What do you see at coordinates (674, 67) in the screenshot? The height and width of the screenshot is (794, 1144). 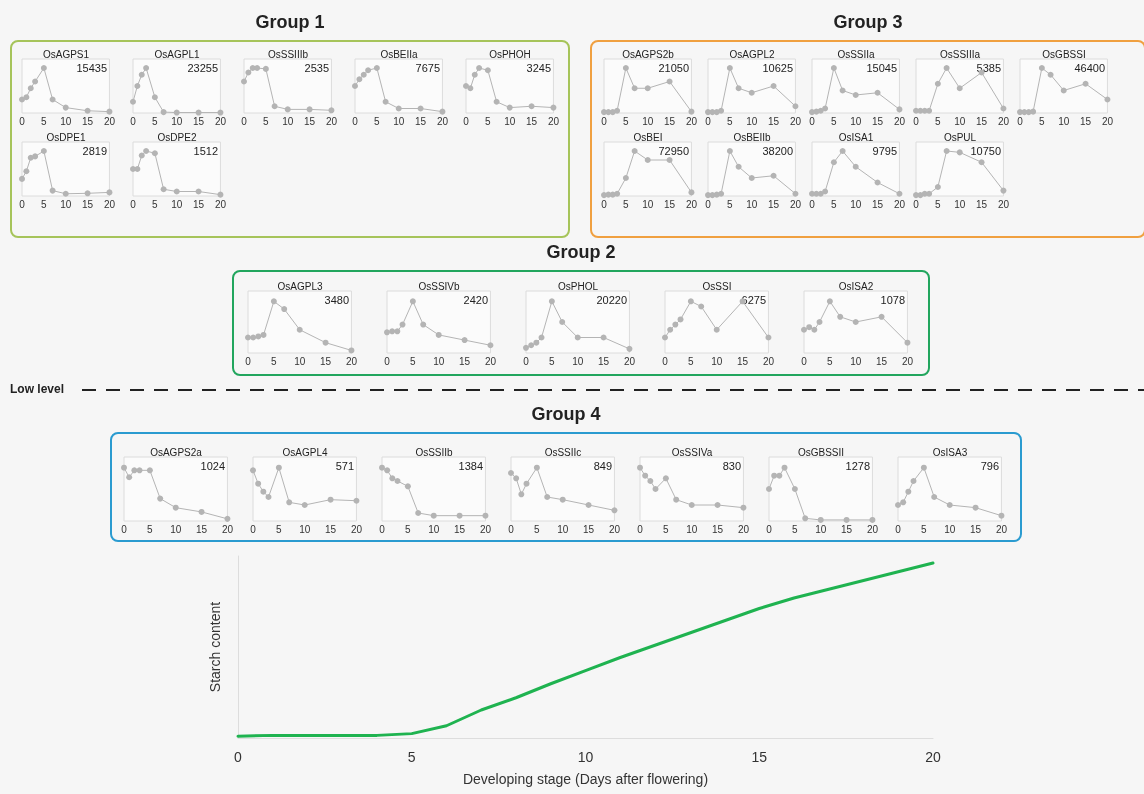 I see `annotation: 21050` at bounding box center [674, 67].